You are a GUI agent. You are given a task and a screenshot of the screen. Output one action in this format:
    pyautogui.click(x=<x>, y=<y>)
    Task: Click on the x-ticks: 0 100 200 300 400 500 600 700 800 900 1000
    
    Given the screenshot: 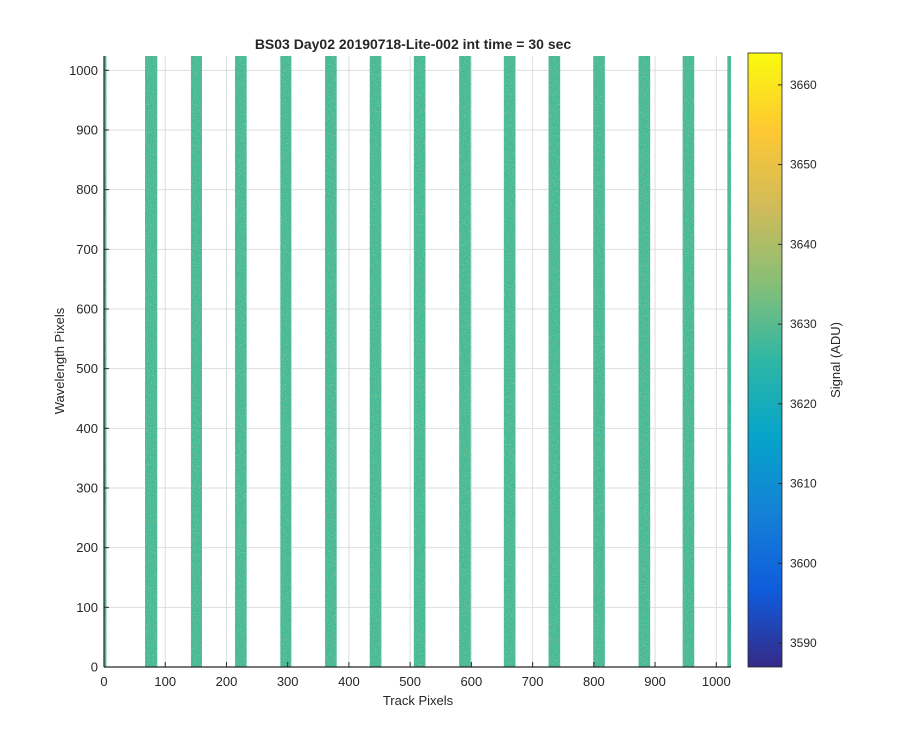 What is the action you would take?
    pyautogui.click(x=415, y=675)
    